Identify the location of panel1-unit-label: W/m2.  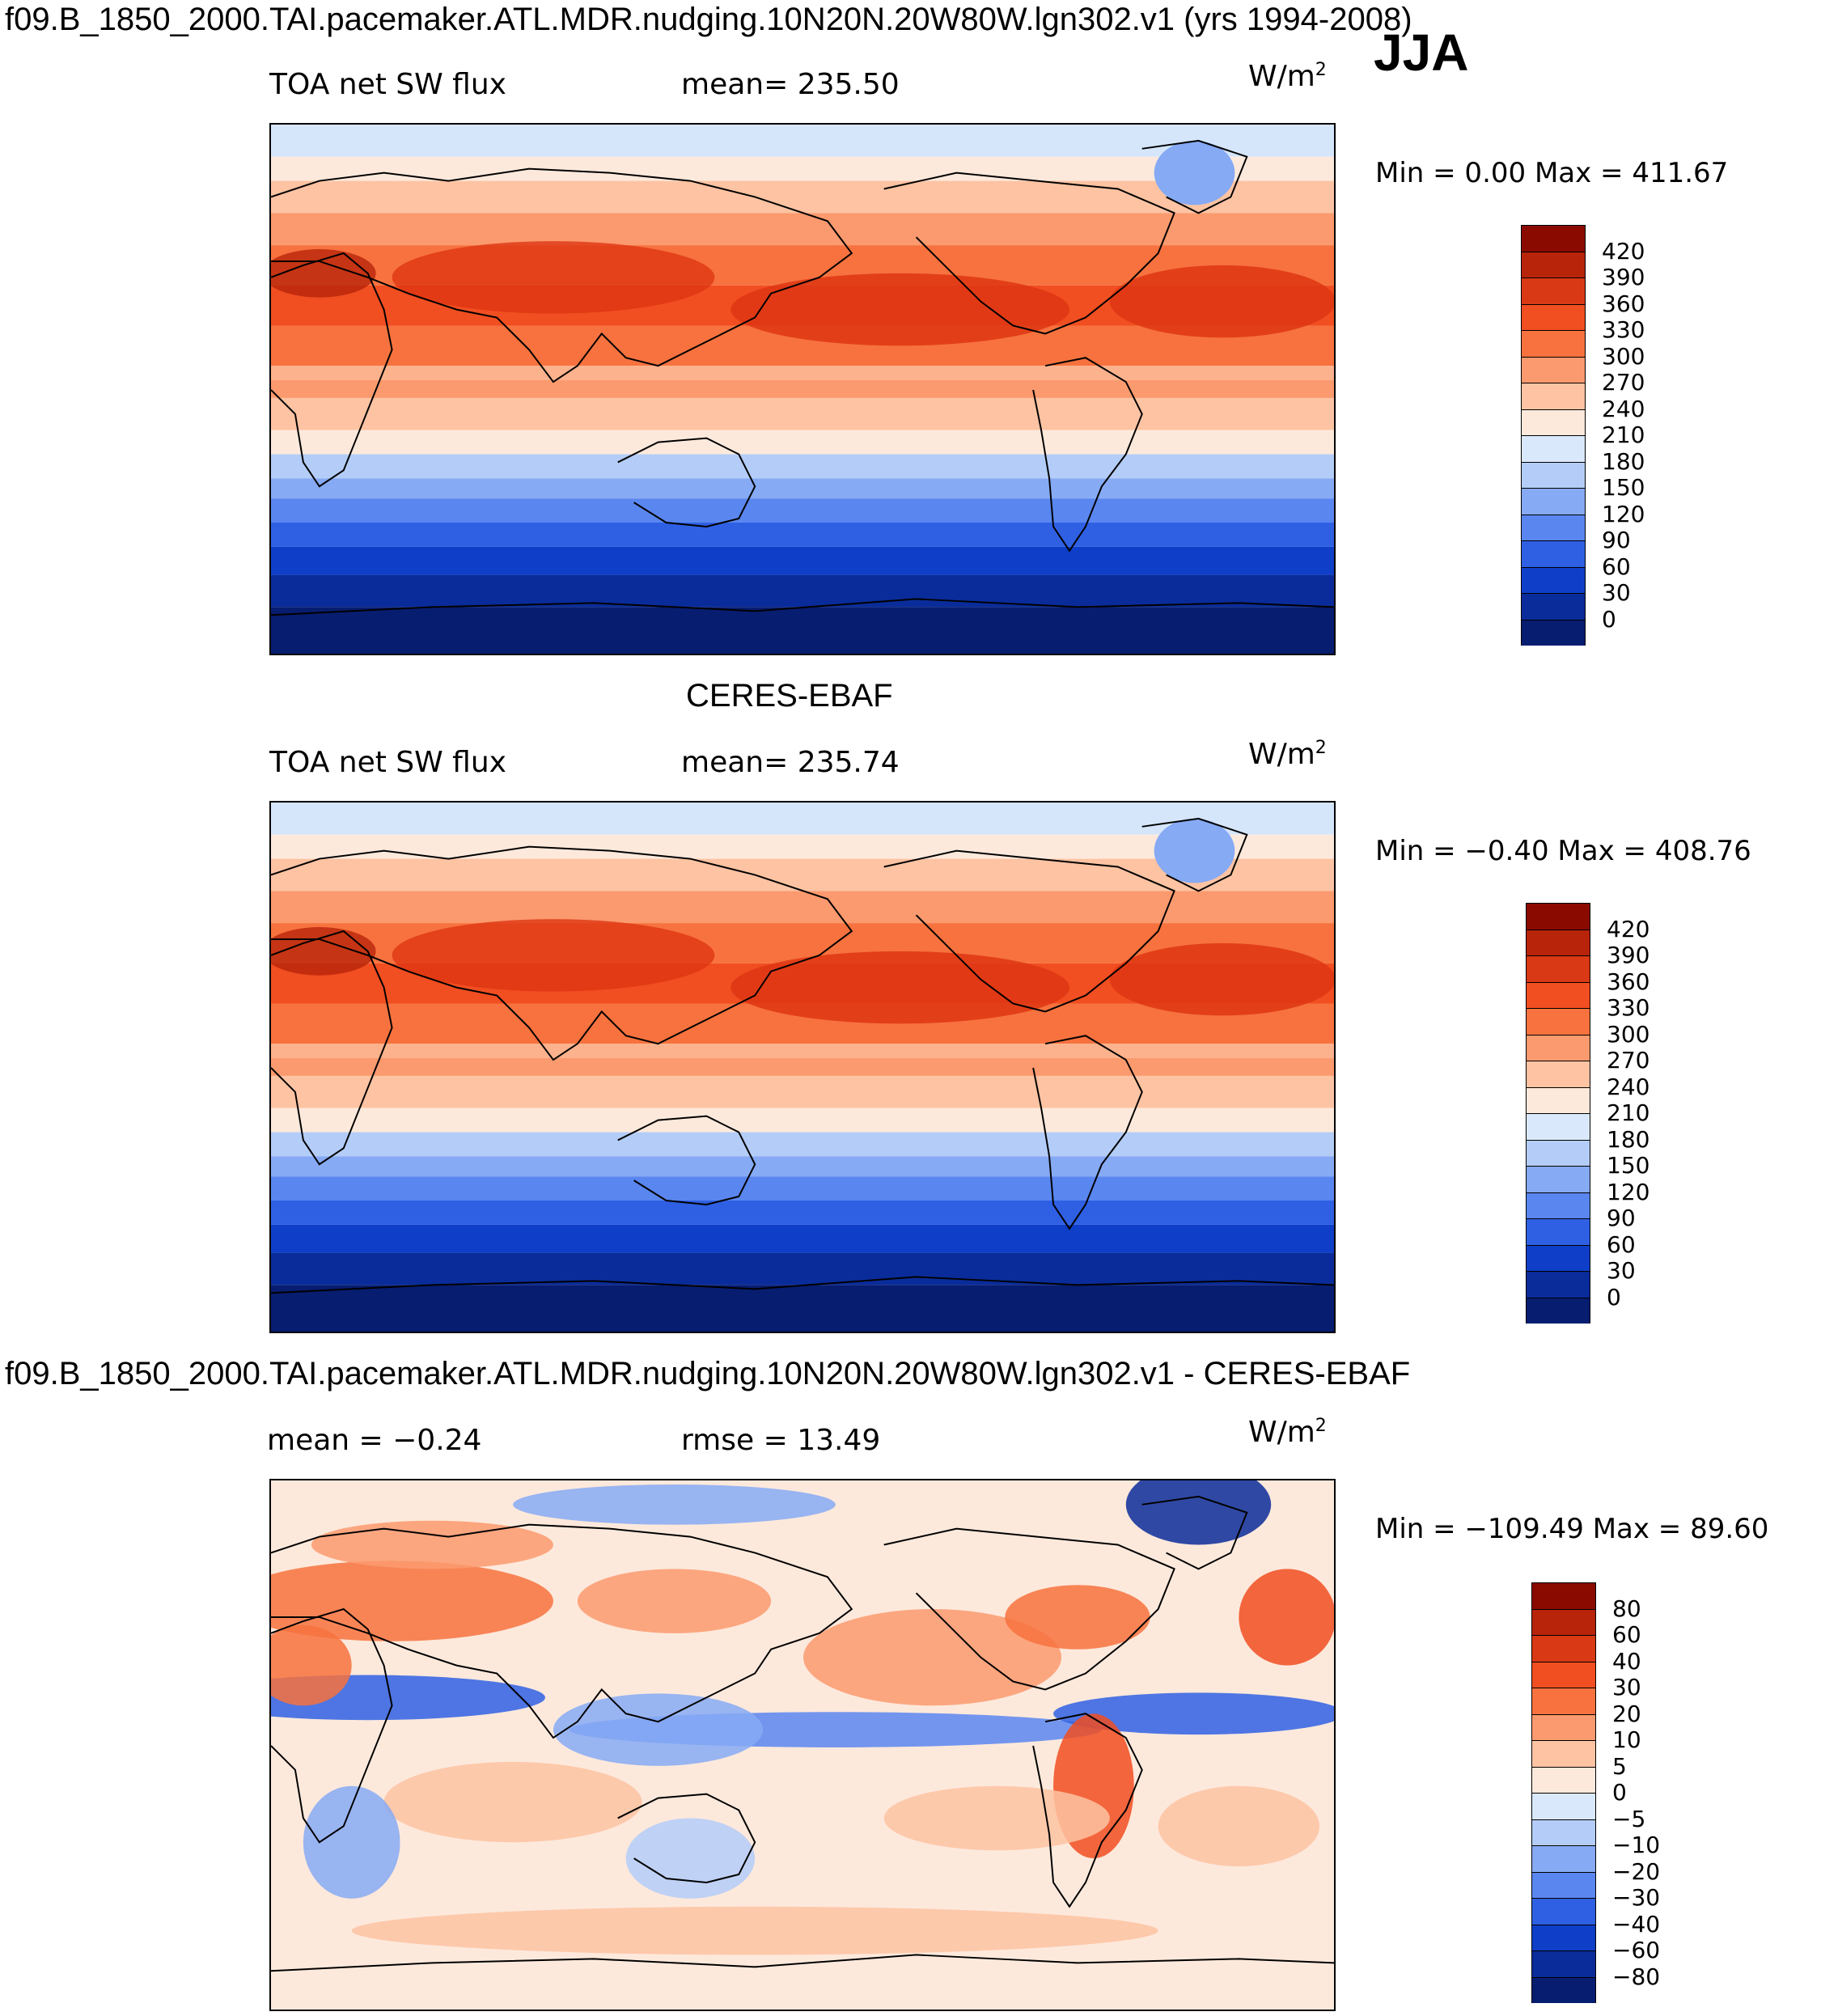
(1287, 76).